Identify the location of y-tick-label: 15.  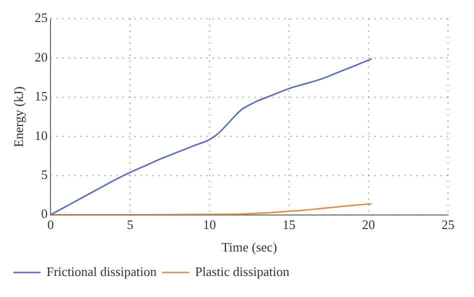
(41, 96).